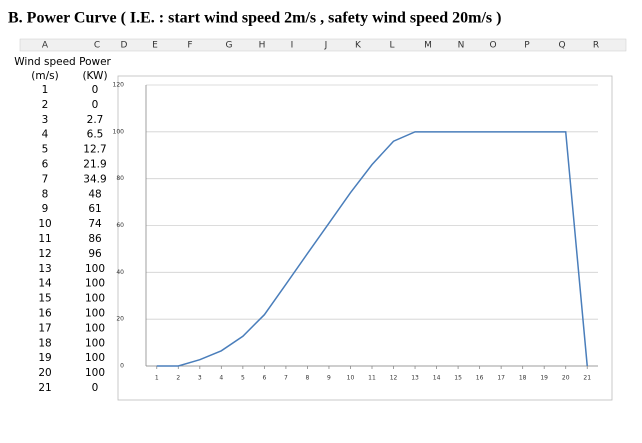 This screenshot has height=443, width=642. I want to click on cell: 5, so click(45, 150).